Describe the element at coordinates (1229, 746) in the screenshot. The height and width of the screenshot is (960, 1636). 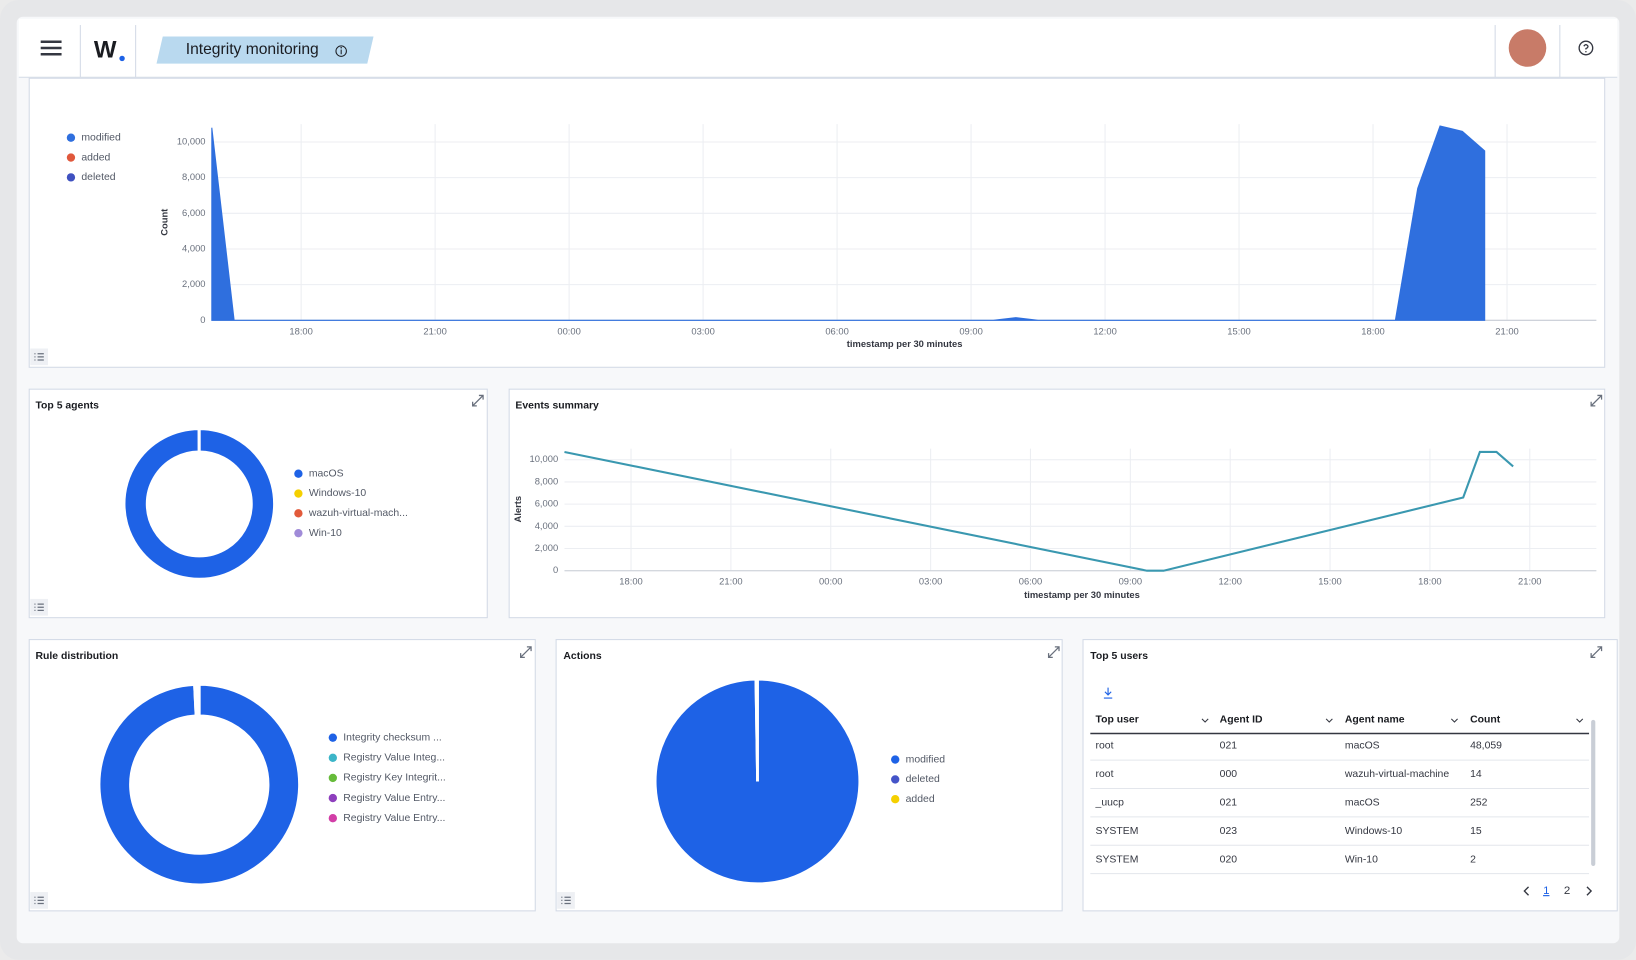
I see `table-cell: 021` at that location.